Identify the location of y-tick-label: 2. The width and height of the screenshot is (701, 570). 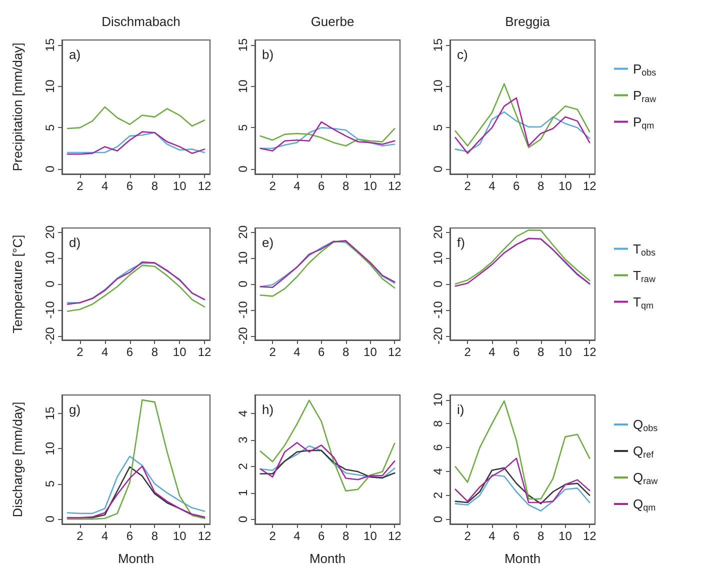
(243, 466).